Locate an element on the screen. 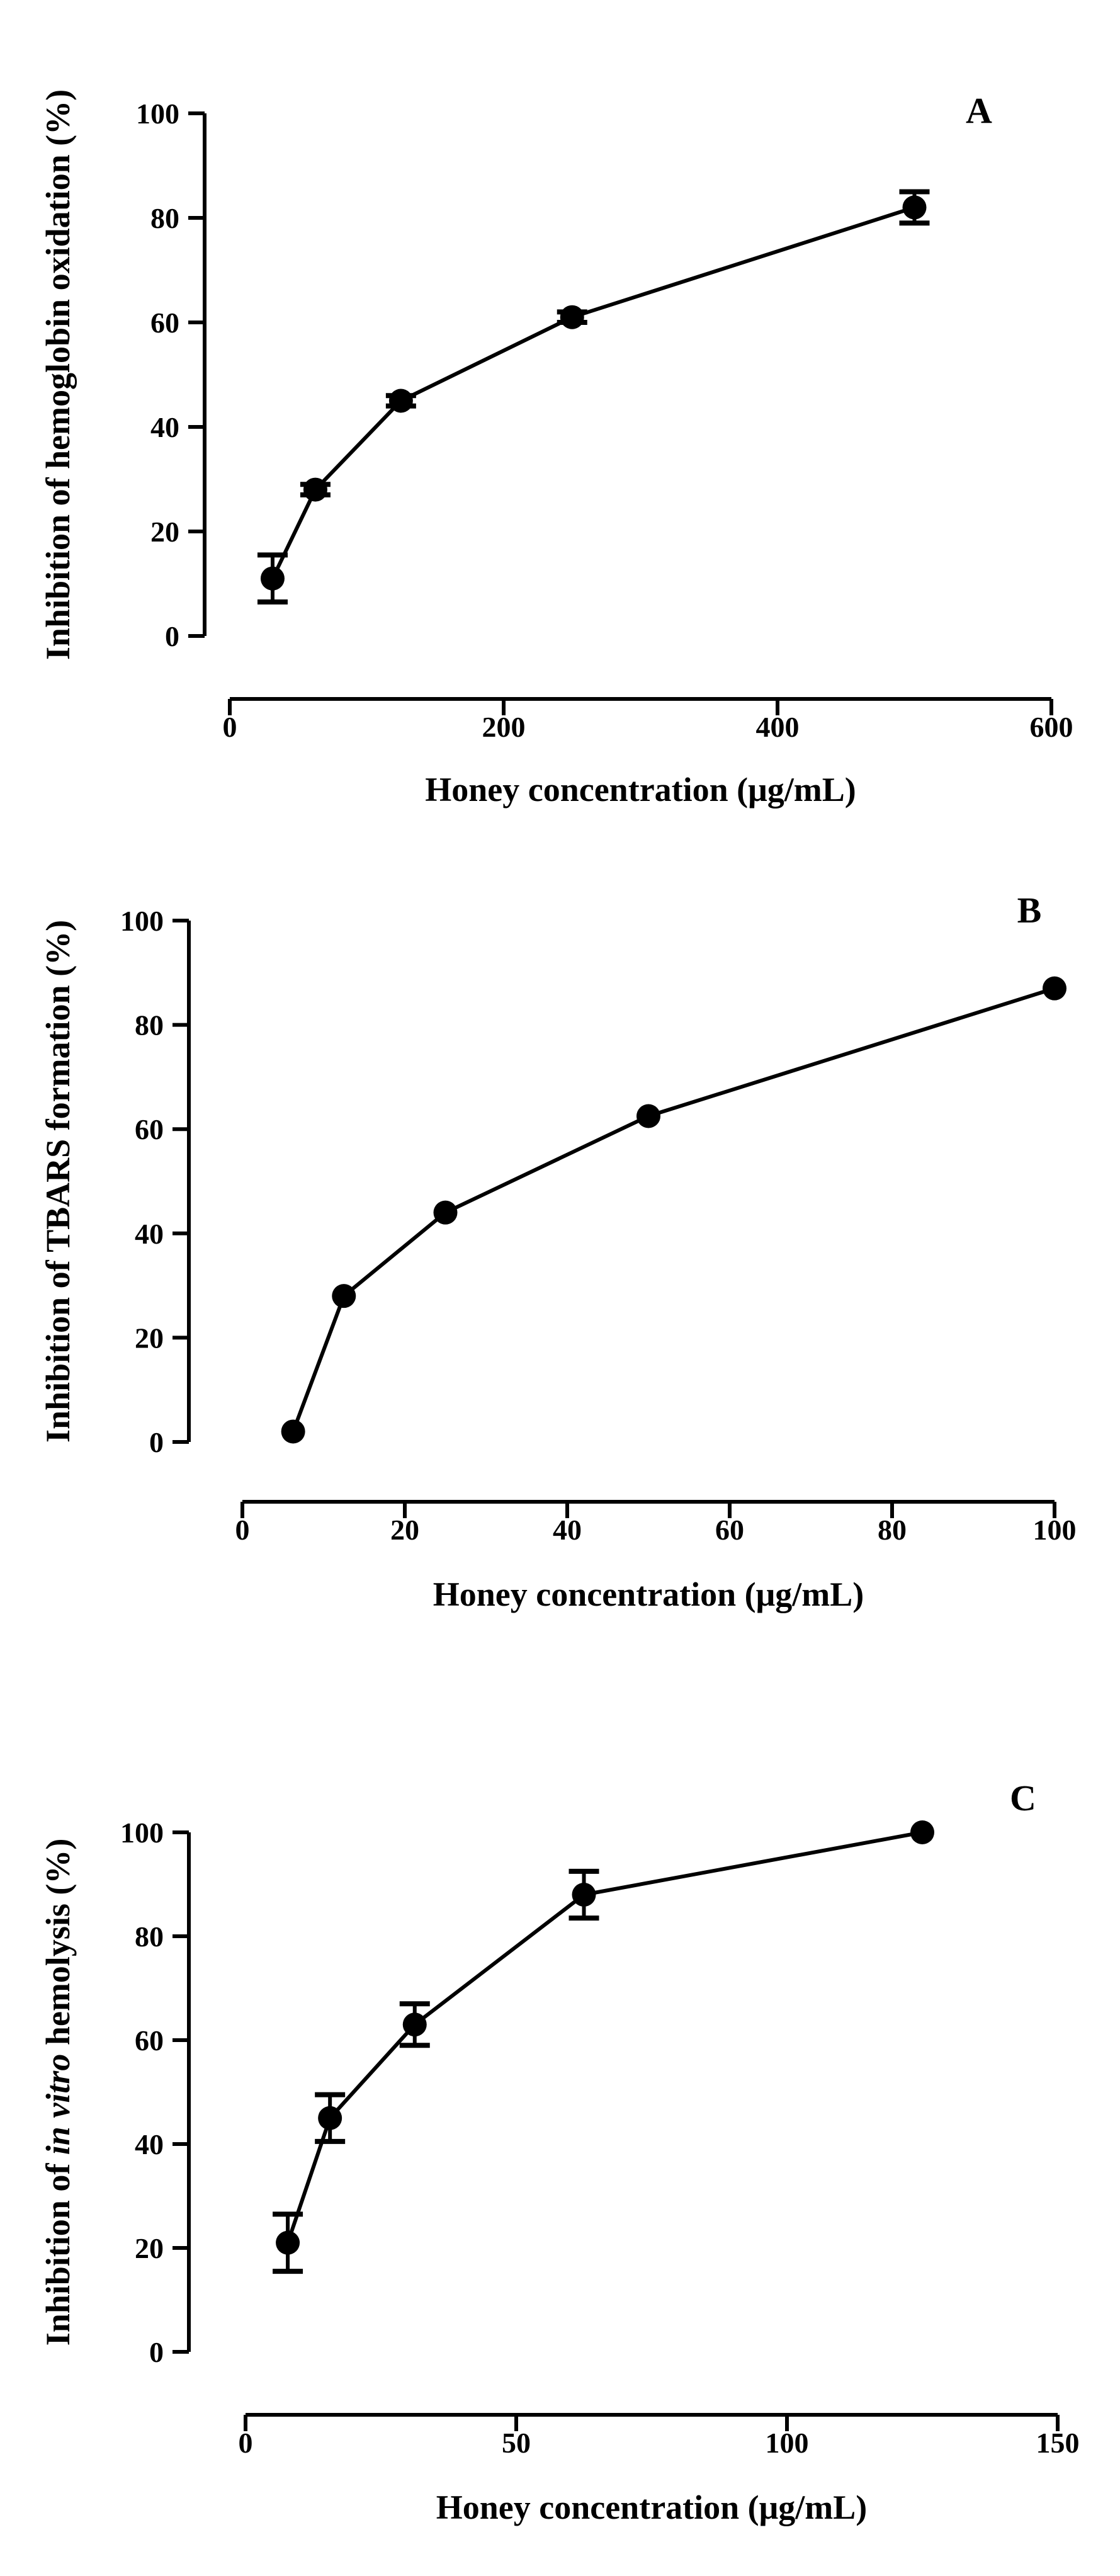 This screenshot has height=2576, width=1120. panel-label: A is located at coordinates (979, 110).